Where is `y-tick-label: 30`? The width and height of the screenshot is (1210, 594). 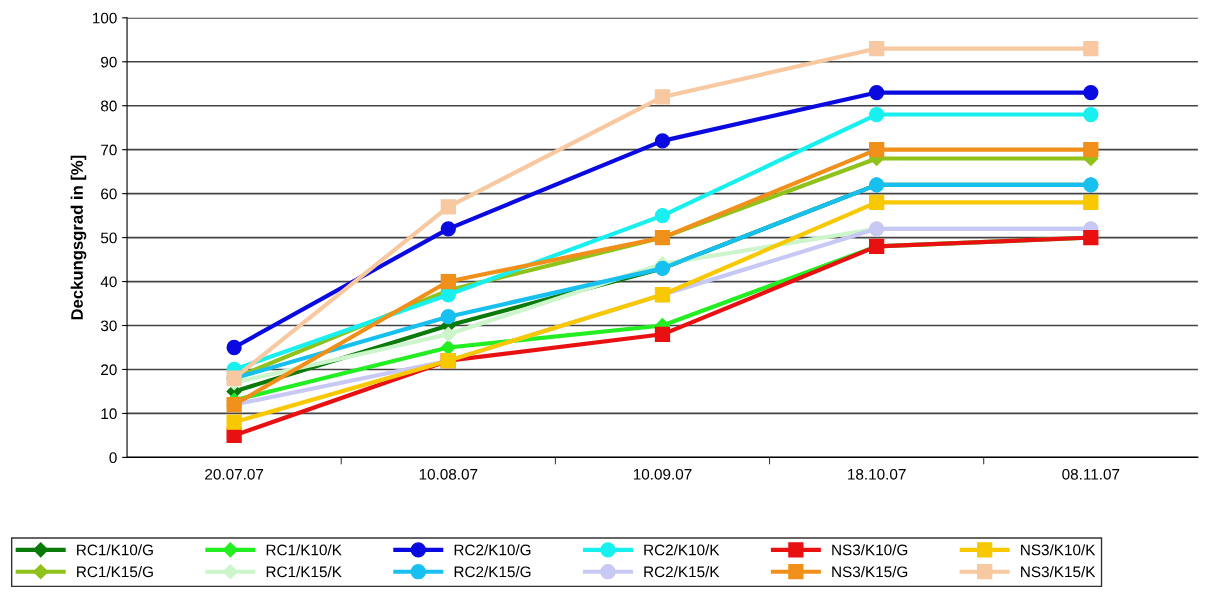 y-tick-label: 30 is located at coordinates (108, 326).